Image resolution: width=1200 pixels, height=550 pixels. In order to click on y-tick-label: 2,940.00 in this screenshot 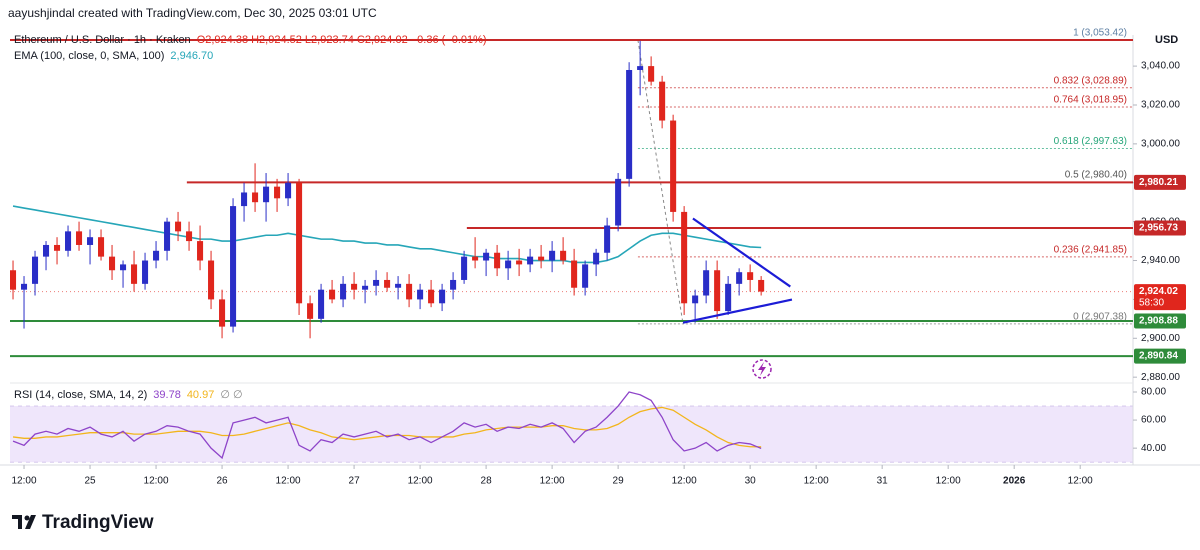, I will do `click(1160, 260)`.